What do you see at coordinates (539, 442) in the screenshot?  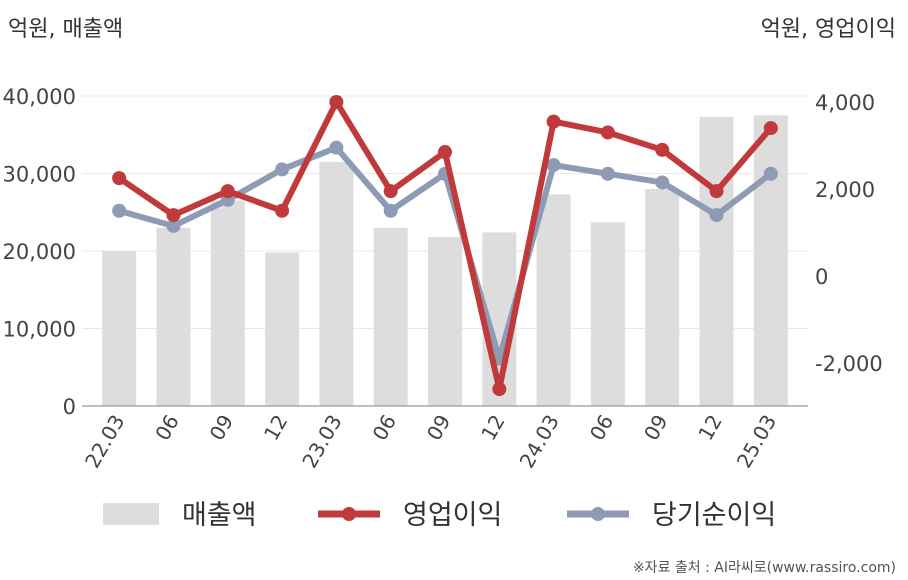 I see `x-tick-label: 24.03` at bounding box center [539, 442].